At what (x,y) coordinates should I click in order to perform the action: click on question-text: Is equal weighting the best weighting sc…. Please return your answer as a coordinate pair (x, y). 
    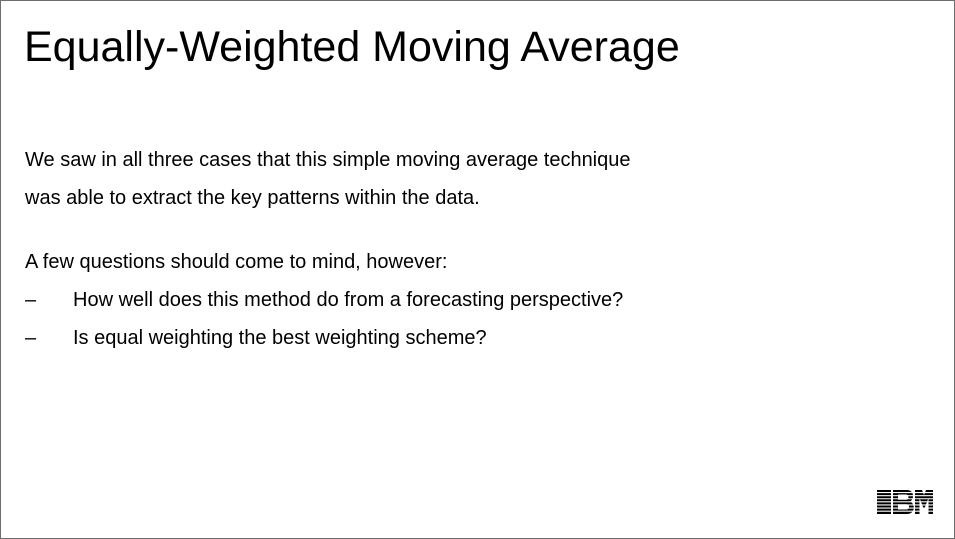
    Looking at the image, I should click on (280, 338).